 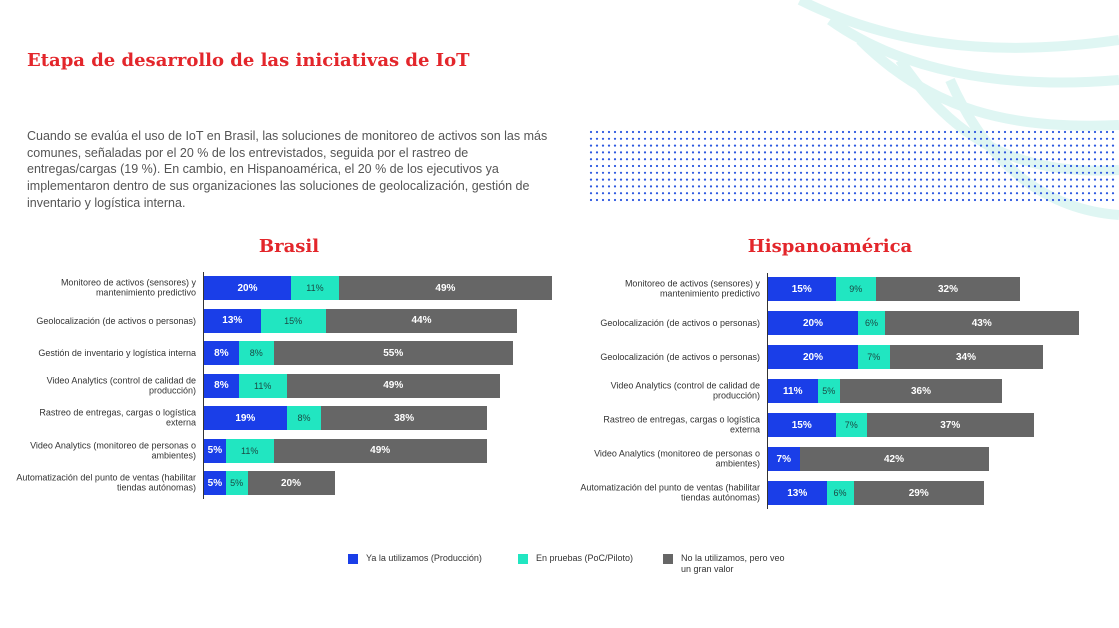 What do you see at coordinates (982, 323) in the screenshot?
I see `bar-segment-value: 43%` at bounding box center [982, 323].